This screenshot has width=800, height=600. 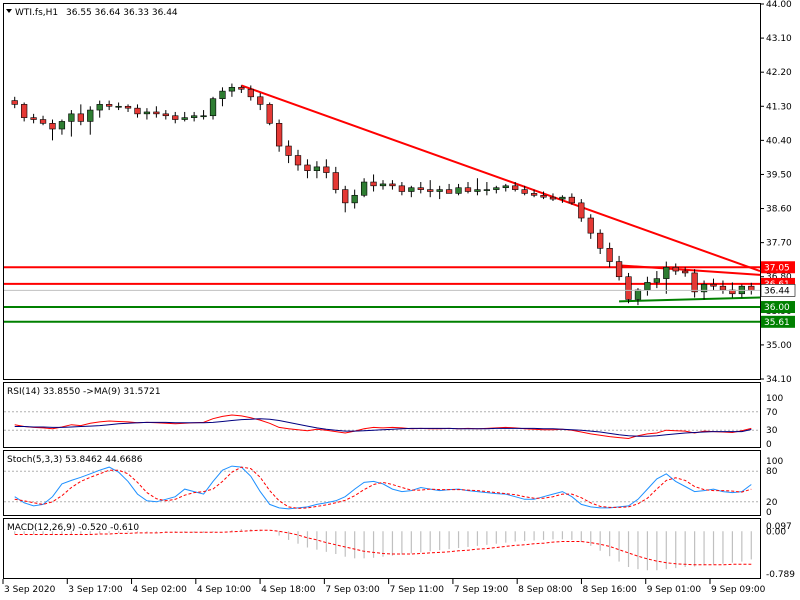 I want to click on stoch-label: Stoch(5,3,3) 53.8462 44.6686, so click(x=75, y=460).